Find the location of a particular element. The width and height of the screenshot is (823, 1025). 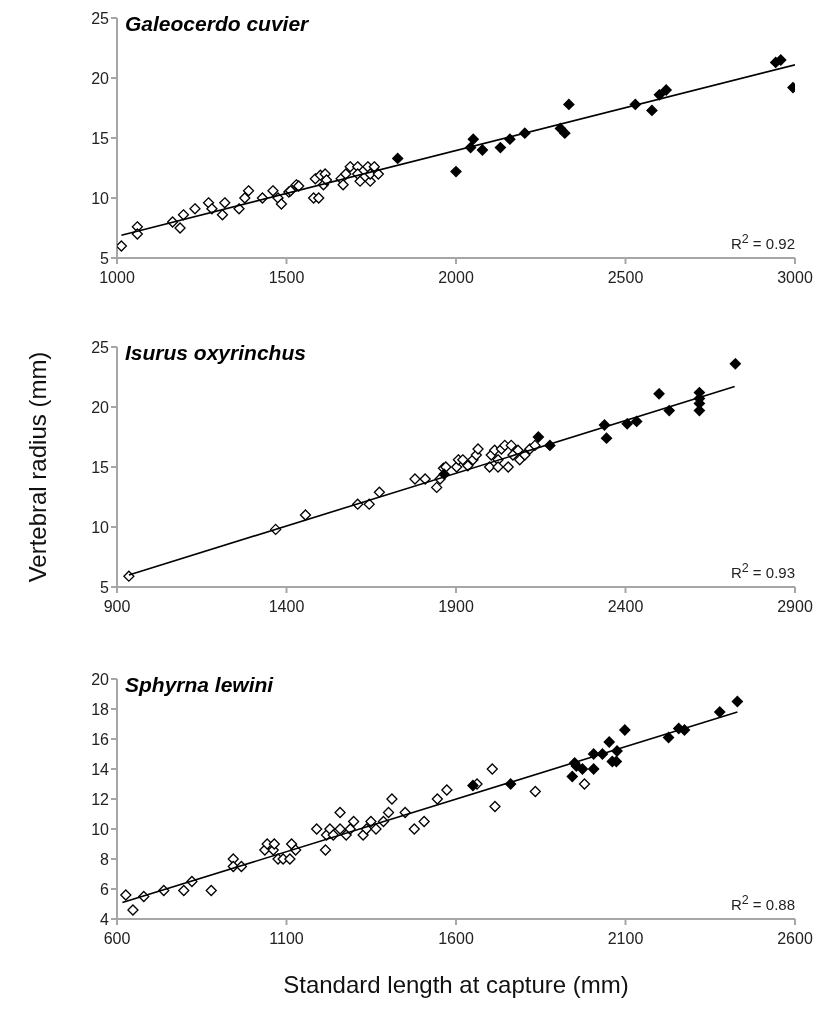

y-tick-label: 4 is located at coordinates (105, 919).